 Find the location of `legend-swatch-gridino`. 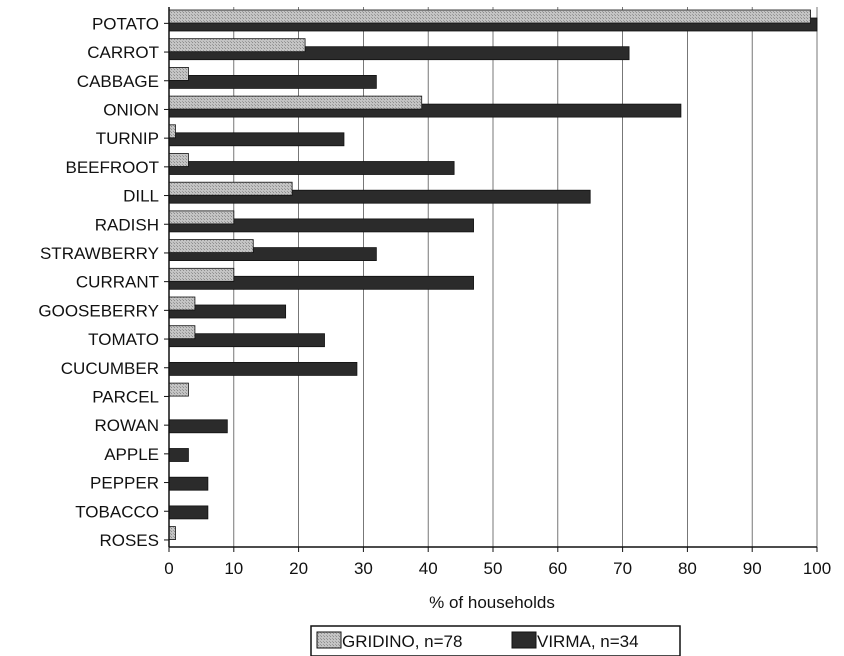

legend-swatch-gridino is located at coordinates (329, 640).